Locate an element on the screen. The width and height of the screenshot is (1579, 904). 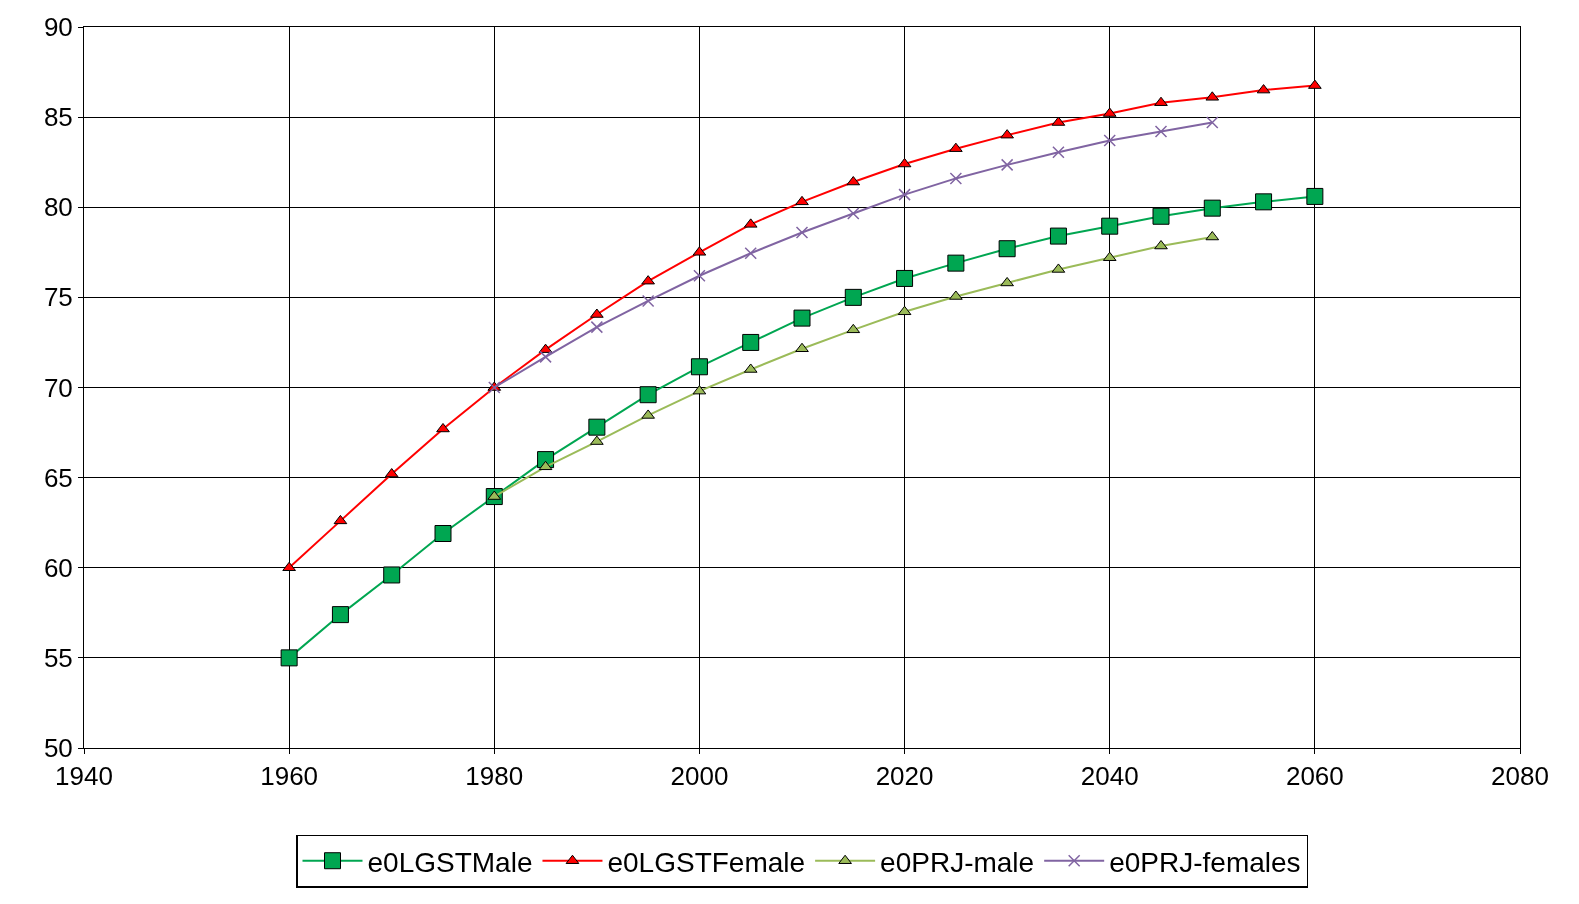
y-tick-label: 60 is located at coordinates (58, 567).